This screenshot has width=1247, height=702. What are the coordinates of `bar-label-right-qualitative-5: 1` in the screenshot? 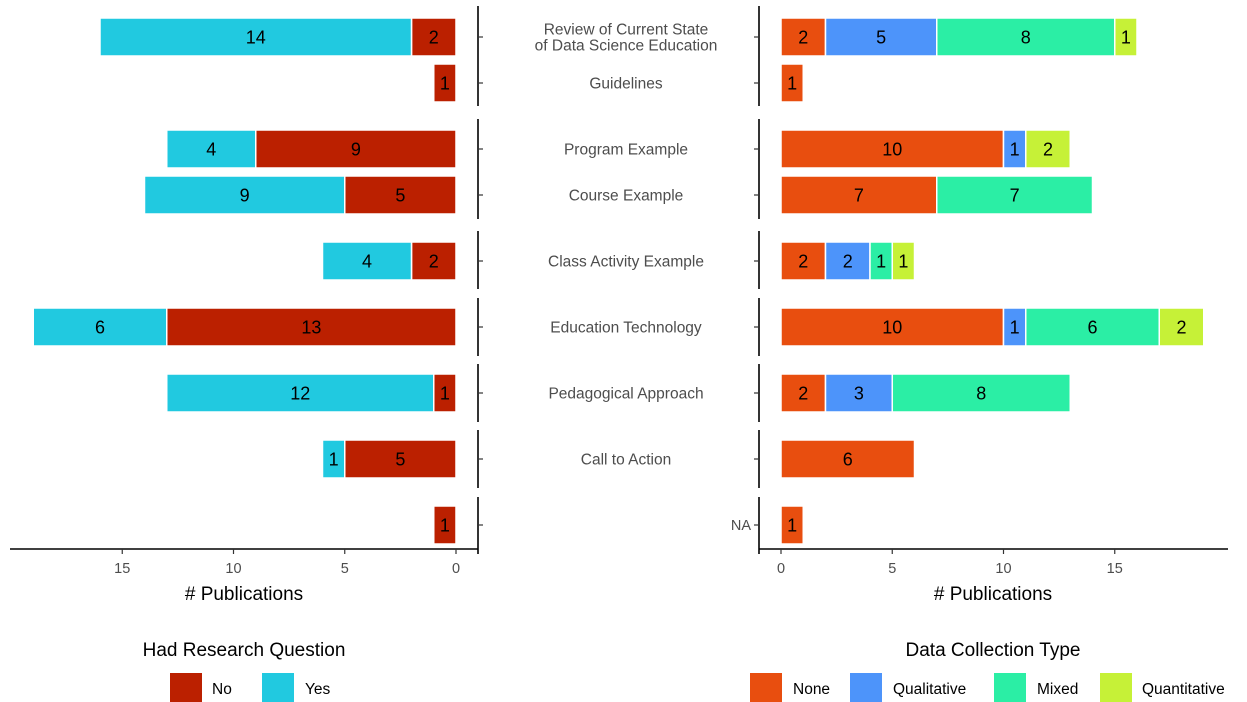 It's located at (1015, 328).